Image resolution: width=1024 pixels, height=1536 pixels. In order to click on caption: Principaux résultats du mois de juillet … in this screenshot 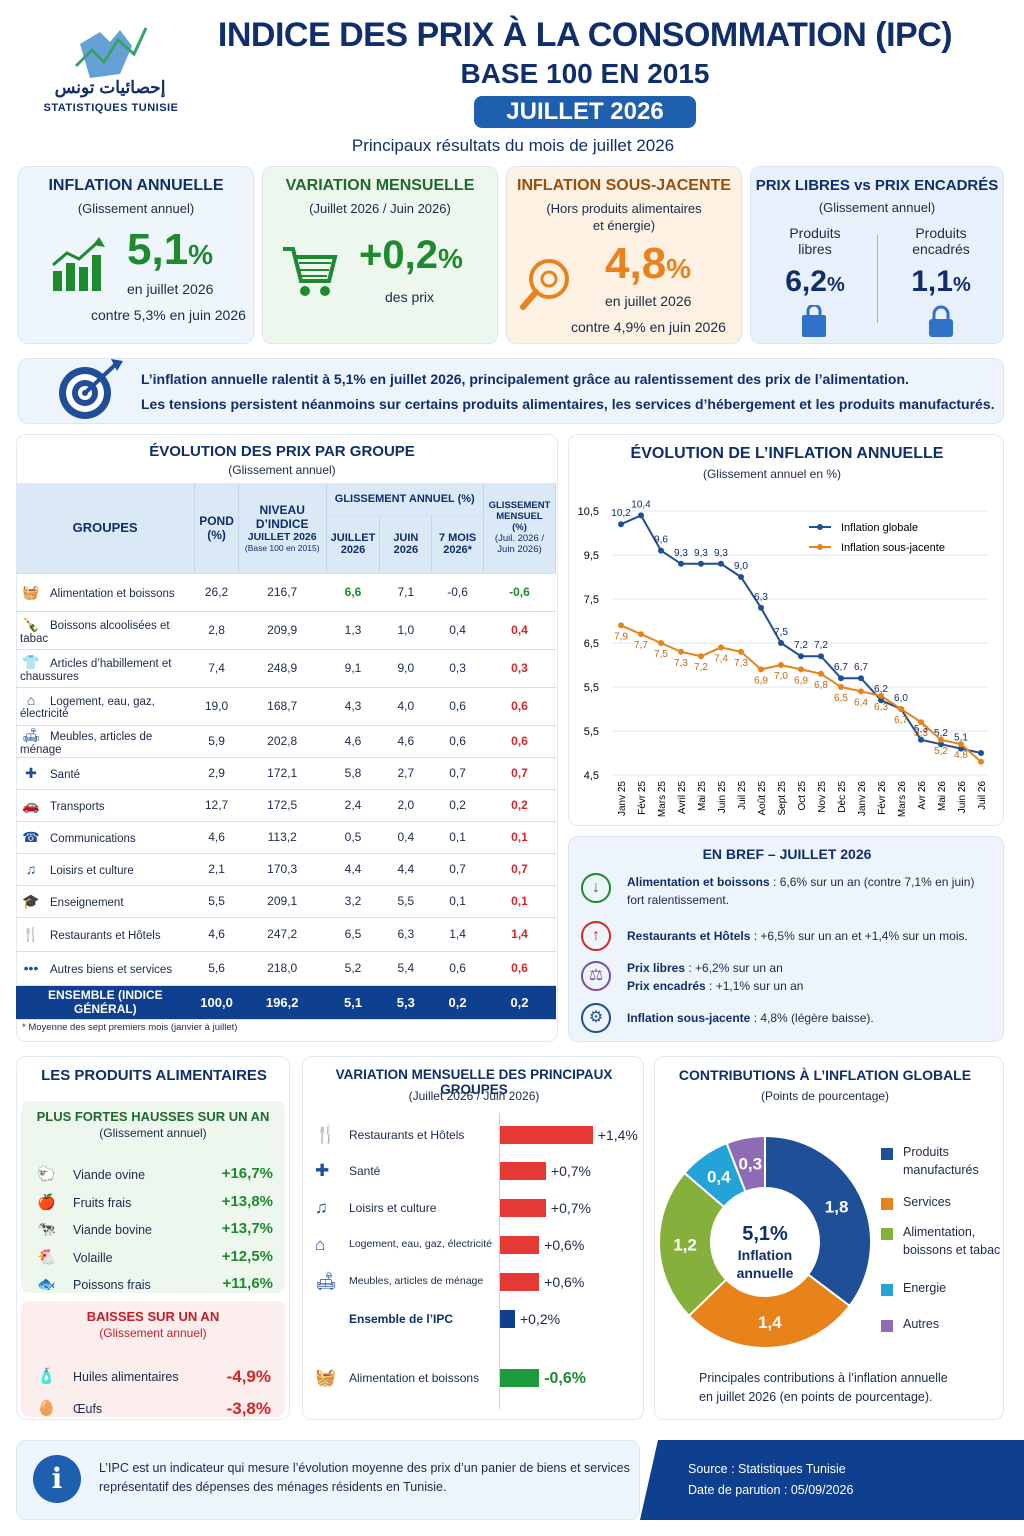, I will do `click(513, 145)`.